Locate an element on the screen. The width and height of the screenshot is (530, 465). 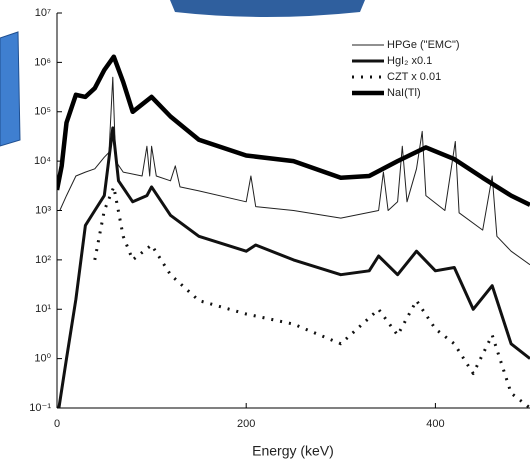
legend-label: HPGe ("EMC") is located at coordinates (423, 45).